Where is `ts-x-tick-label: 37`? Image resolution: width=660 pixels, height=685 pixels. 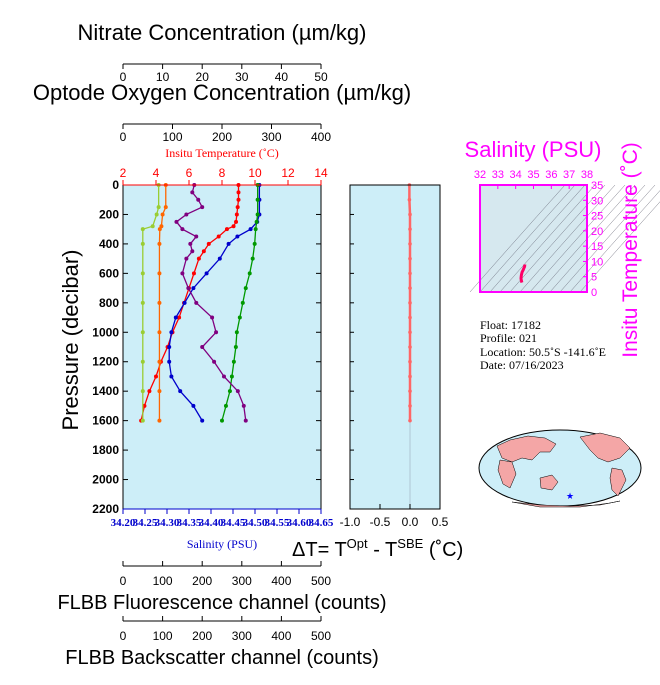
ts-x-tick-label: 37 is located at coordinates (569, 175).